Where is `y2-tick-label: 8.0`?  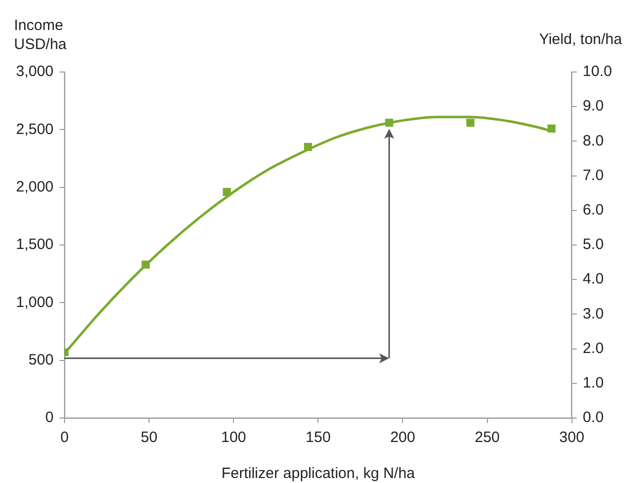
y2-tick-label: 8.0 is located at coordinates (593, 141).